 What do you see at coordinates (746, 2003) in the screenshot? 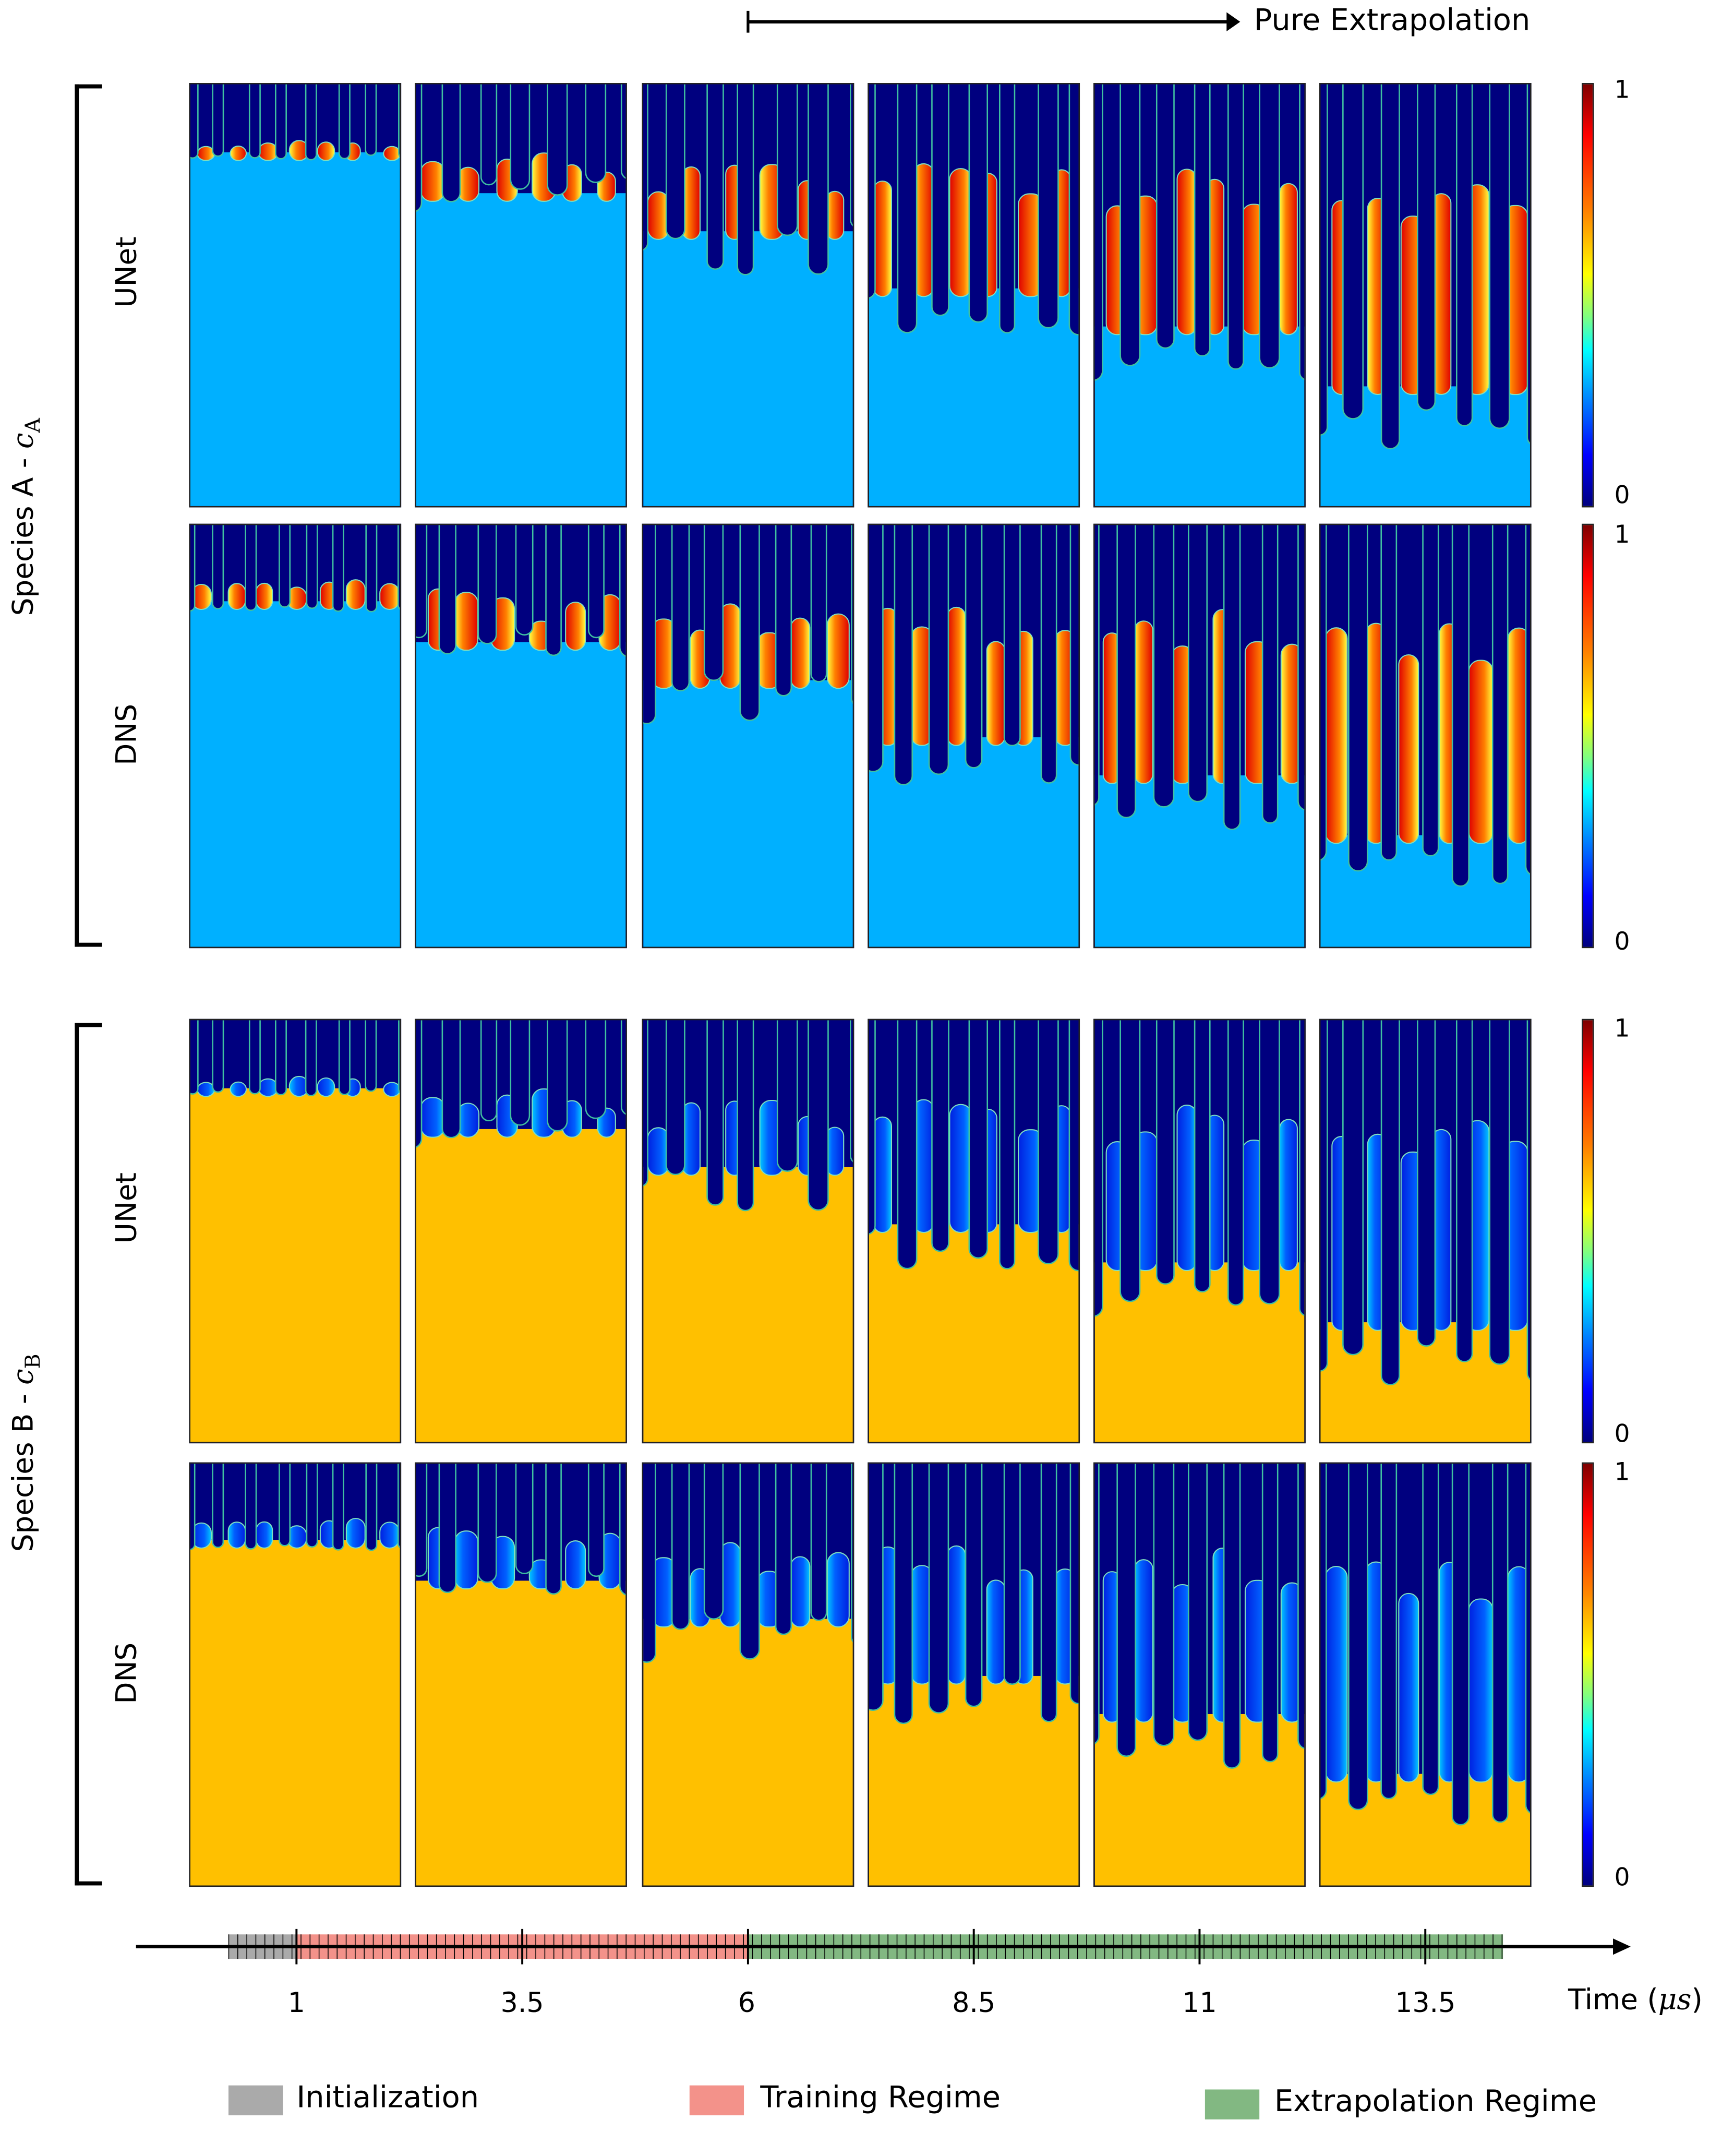
I see `tick-label: 6` at bounding box center [746, 2003].